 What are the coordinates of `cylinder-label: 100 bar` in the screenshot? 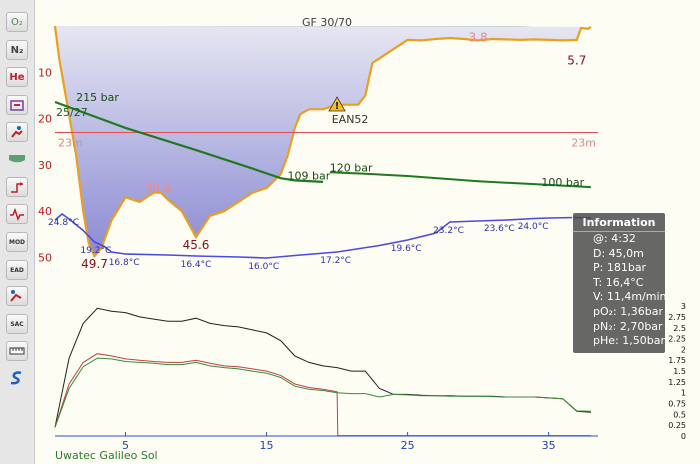 It's located at (562, 182).